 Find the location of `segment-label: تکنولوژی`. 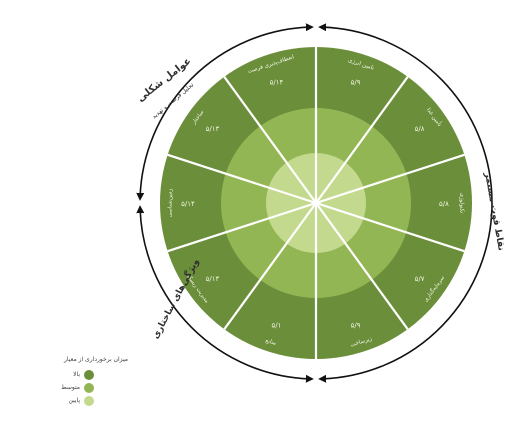

segment-label: تکنولوژی is located at coordinates (462, 203).